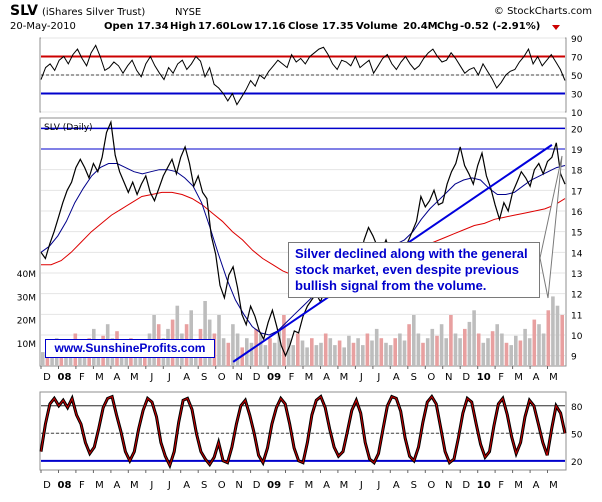  What do you see at coordinates (574, 358) in the screenshot?
I see `price-tick-label: 9` at bounding box center [574, 358].